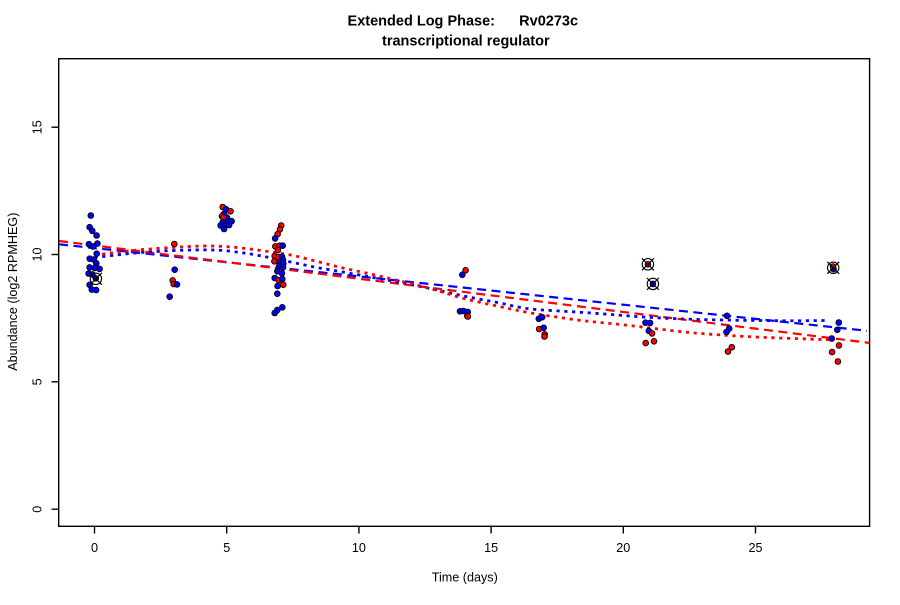 The image size is (900, 605). I want to click on svg-text: Abundance (log2 RPMHEG), so click(13, 292).